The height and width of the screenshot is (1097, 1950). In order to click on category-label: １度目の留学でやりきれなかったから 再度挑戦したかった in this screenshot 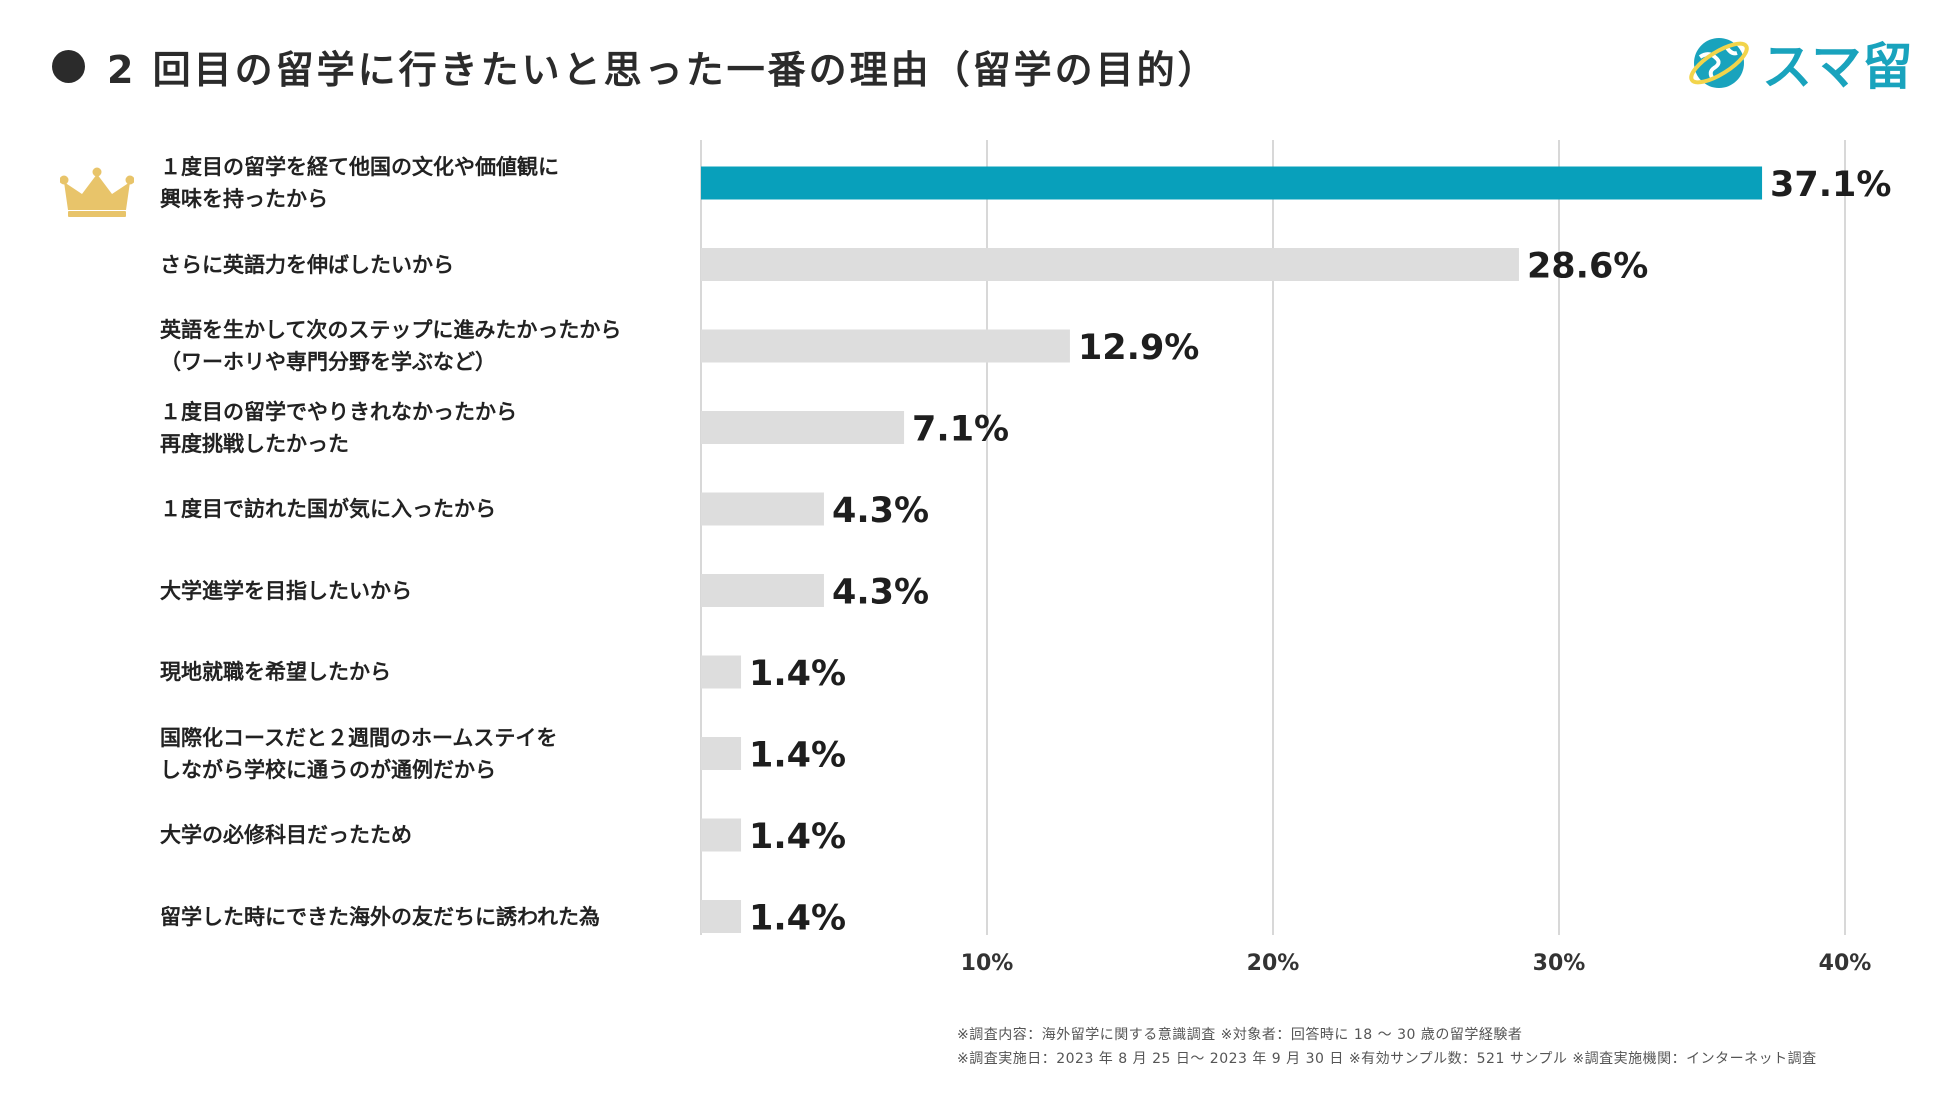, I will do `click(338, 427)`.